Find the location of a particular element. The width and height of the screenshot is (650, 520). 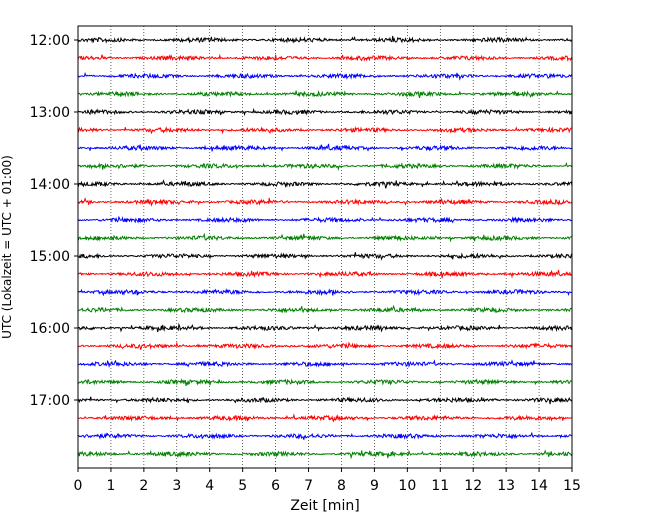

x-tick-label: 13 is located at coordinates (506, 486).